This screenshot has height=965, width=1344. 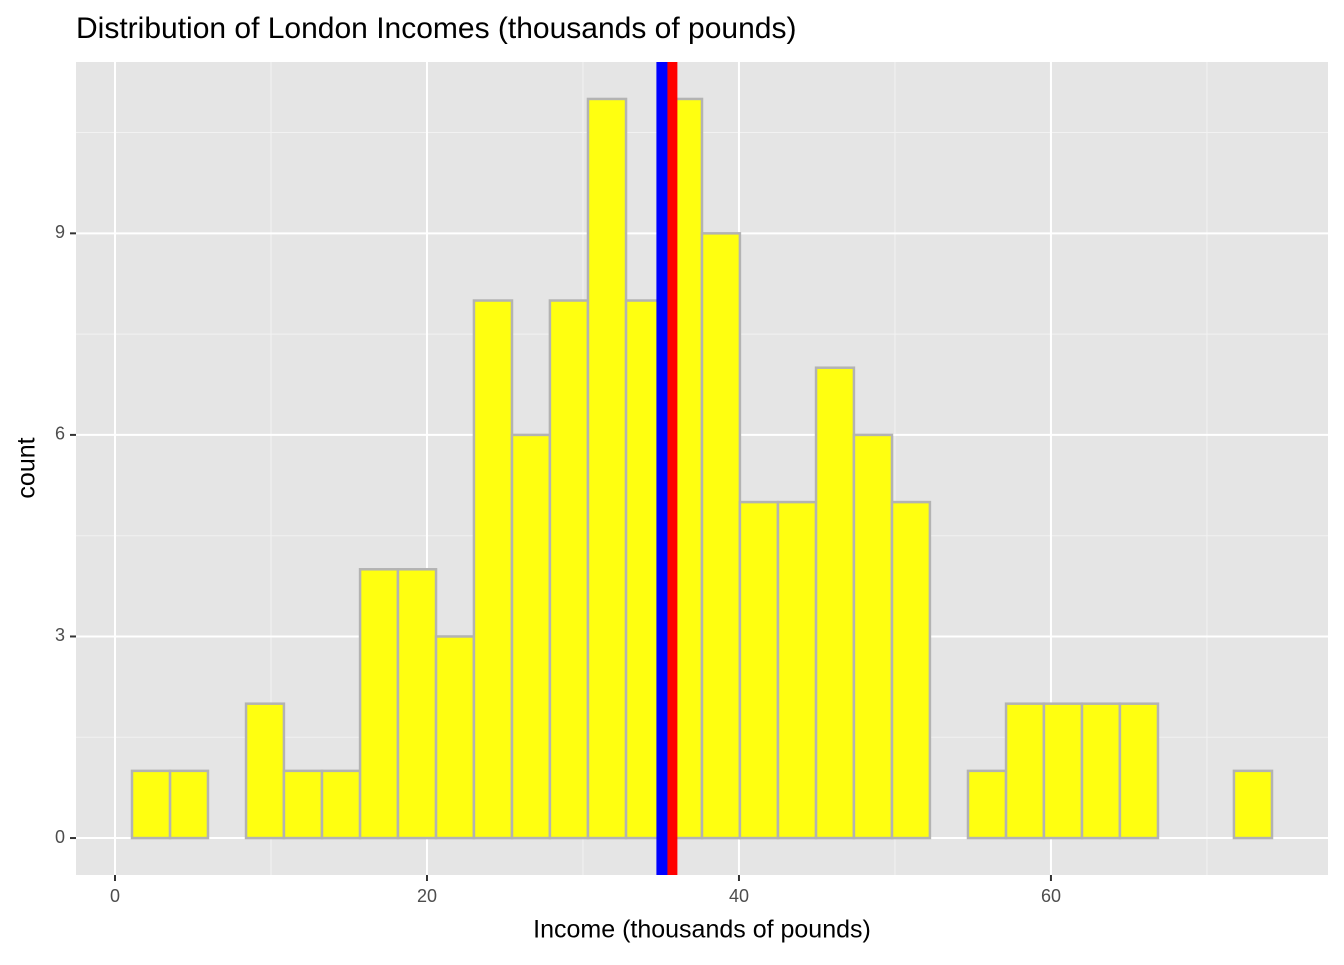 What do you see at coordinates (27, 467) in the screenshot?
I see `y-axis-label: count` at bounding box center [27, 467].